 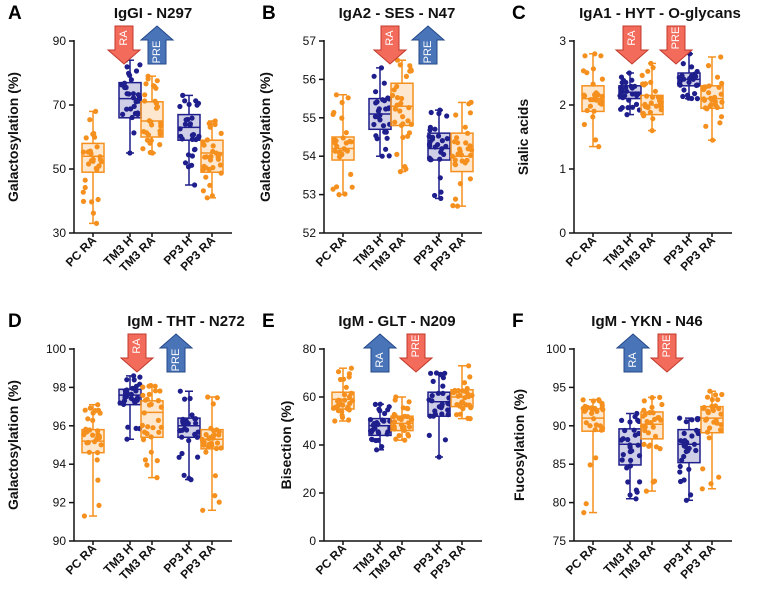 What do you see at coordinates (397, 13) in the screenshot?
I see `chart-title: IgA2 - SES - N47` at bounding box center [397, 13].